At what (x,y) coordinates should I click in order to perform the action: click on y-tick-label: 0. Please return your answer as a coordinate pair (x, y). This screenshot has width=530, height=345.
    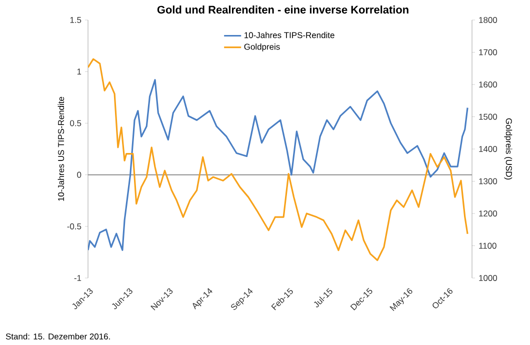
    Looking at the image, I should click on (79, 175).